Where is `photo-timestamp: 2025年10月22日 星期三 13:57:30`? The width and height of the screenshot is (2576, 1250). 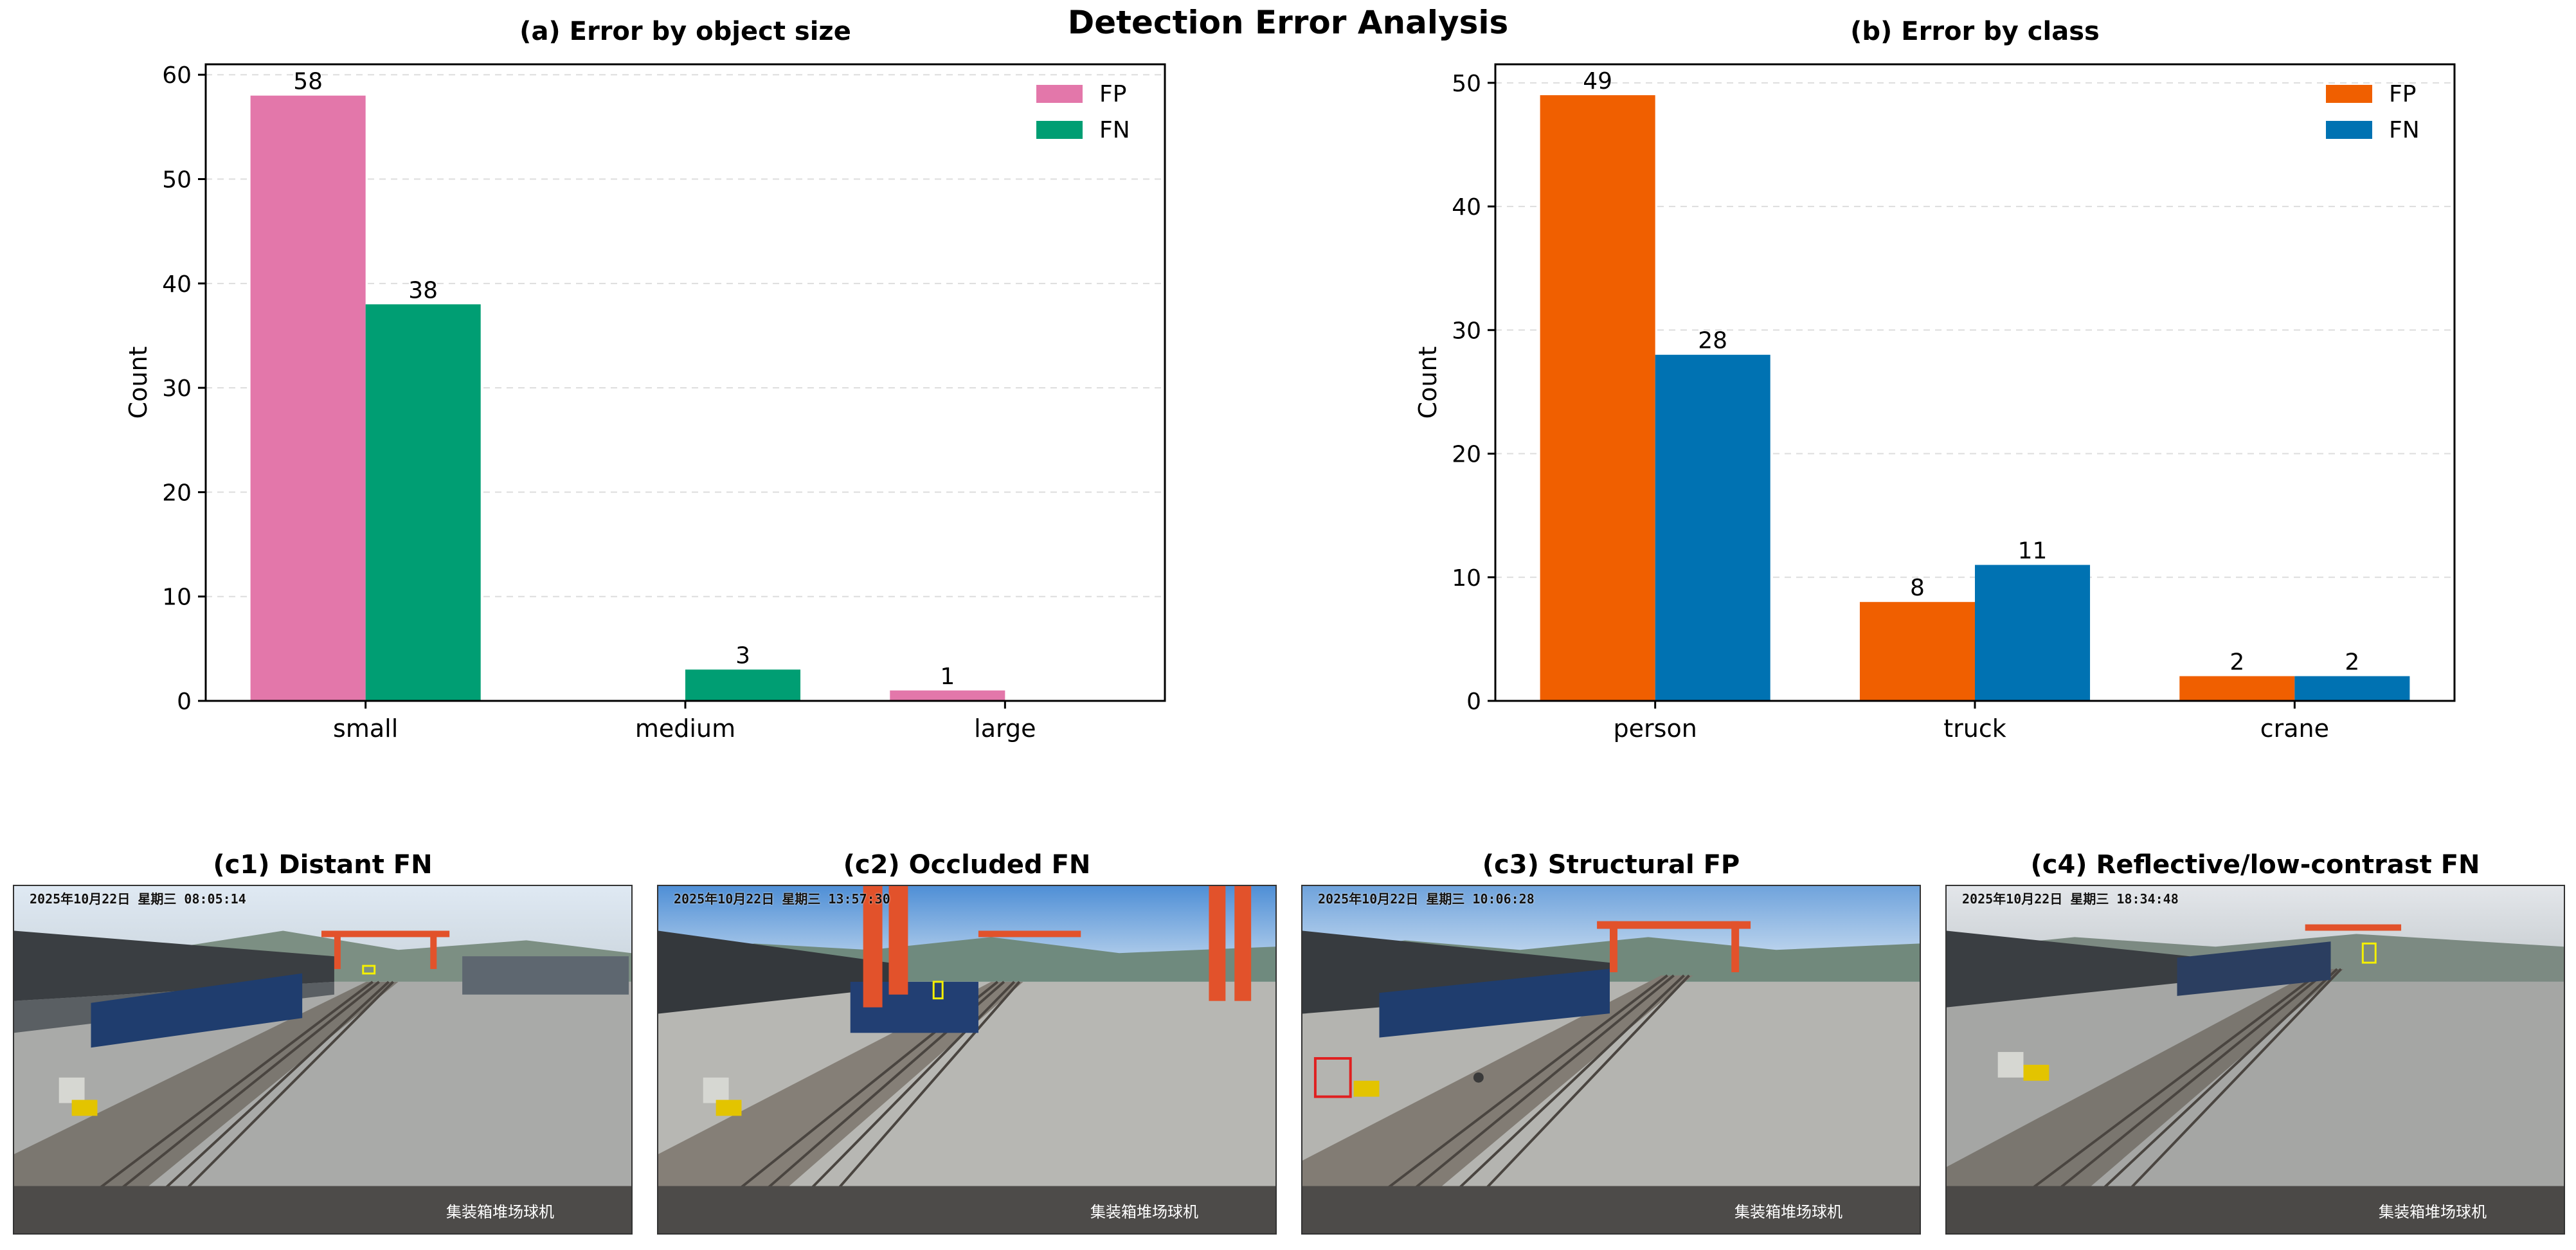 photo-timestamp: 2025年10月22日 星期三 13:57:30 is located at coordinates (782, 899).